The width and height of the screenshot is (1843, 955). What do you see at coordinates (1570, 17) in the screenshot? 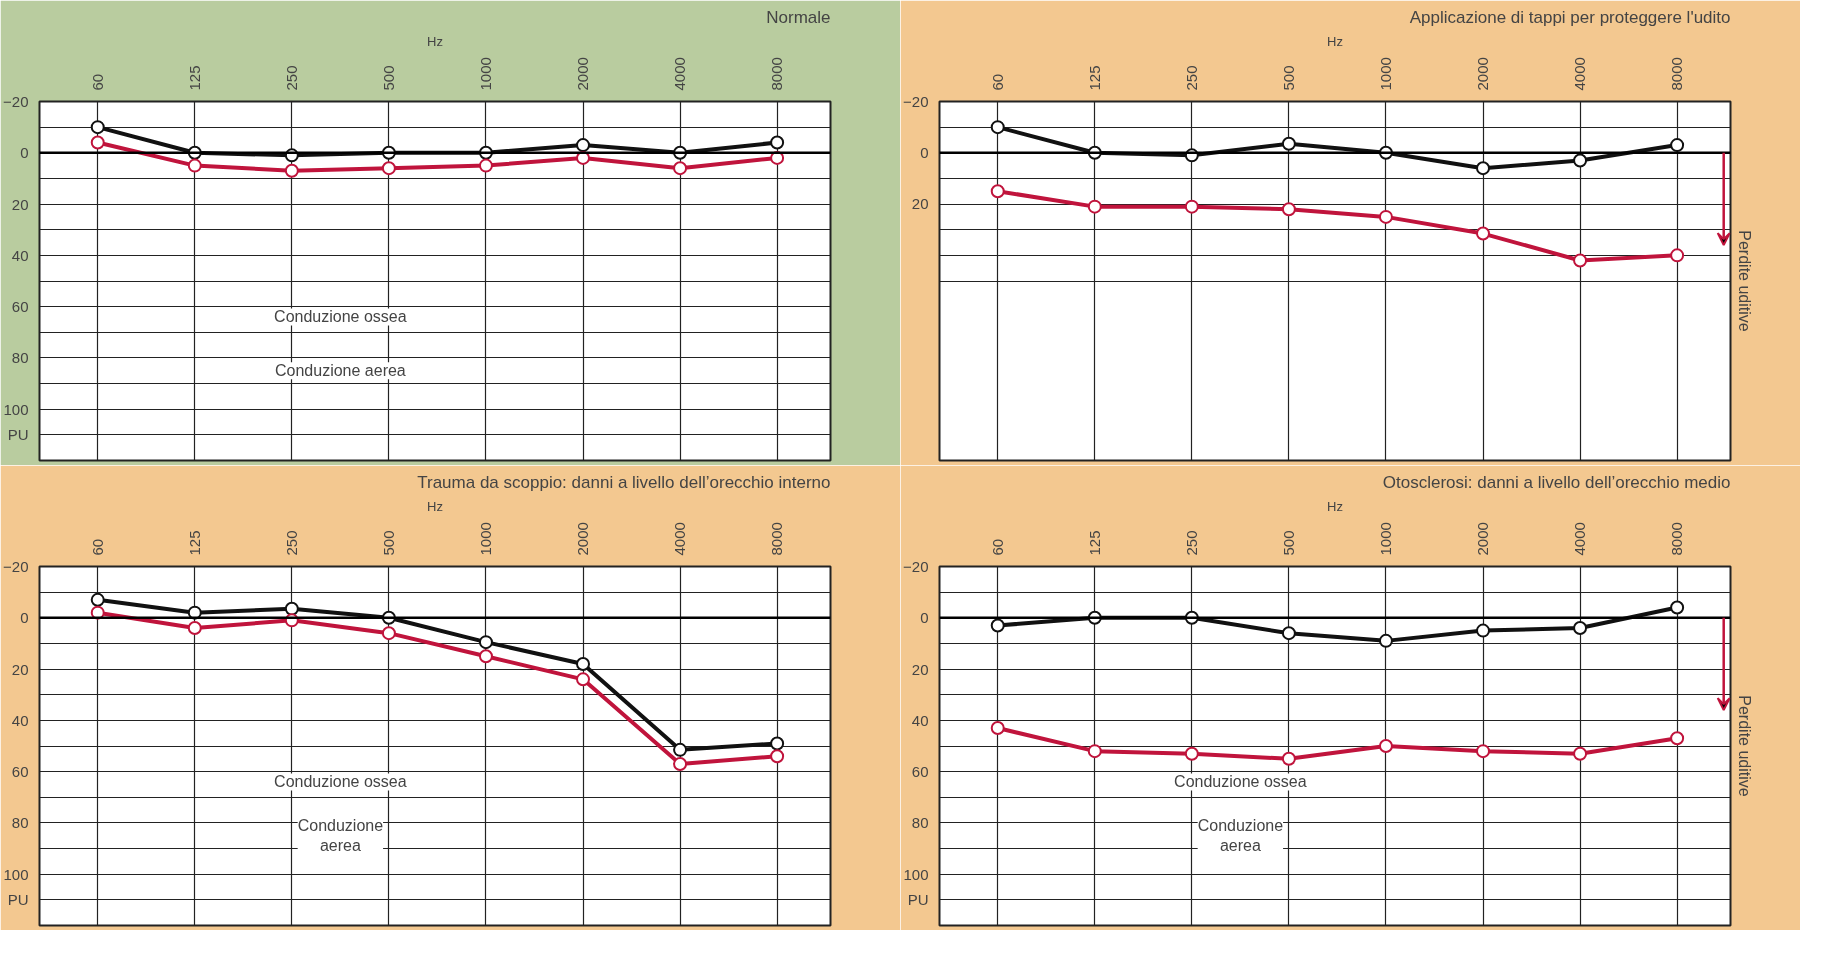
I see `chart-title: Applicazione di tappi per proteggere l'udito` at bounding box center [1570, 17].